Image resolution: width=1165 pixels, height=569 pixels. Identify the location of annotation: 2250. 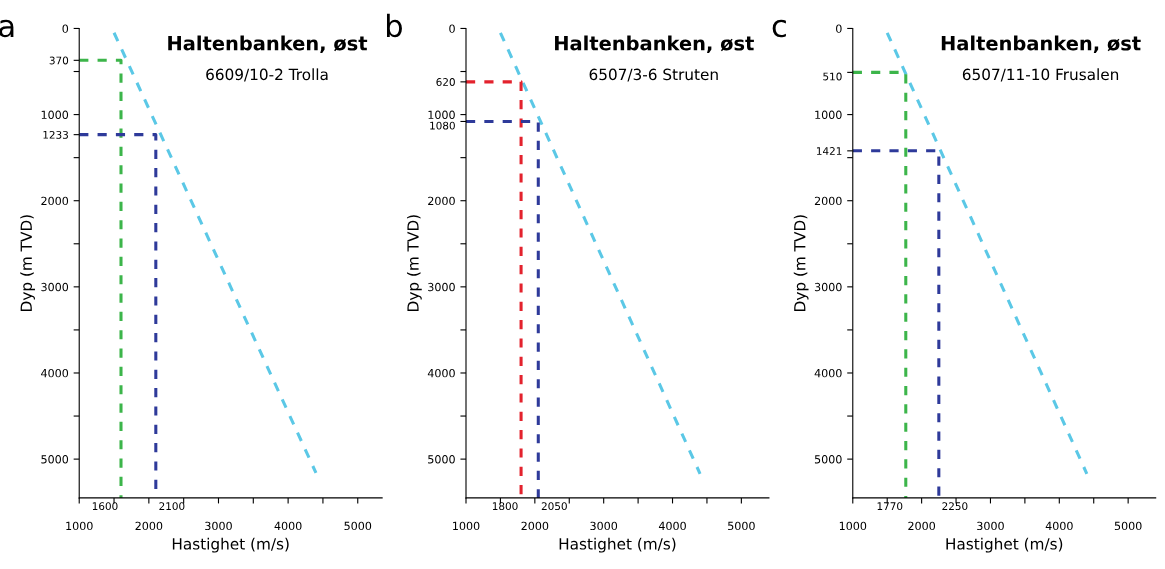
(955, 506).